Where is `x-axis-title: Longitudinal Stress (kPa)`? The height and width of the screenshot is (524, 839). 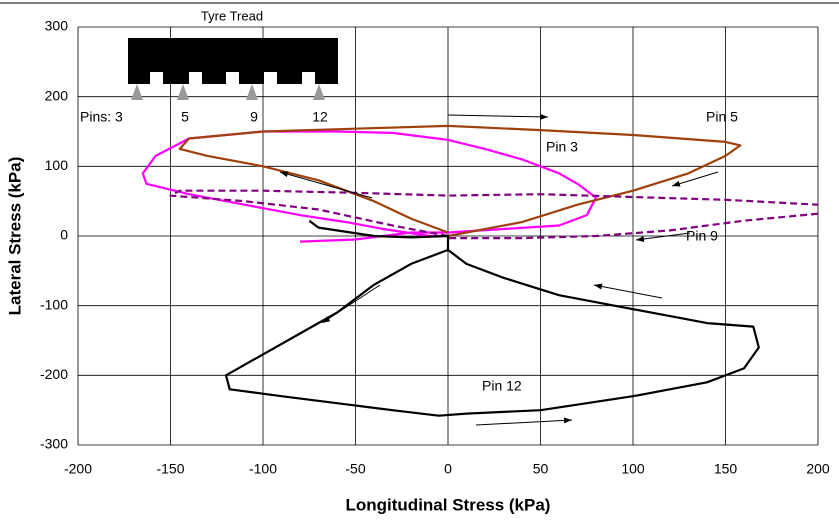
x-axis-title: Longitudinal Stress (kPa) is located at coordinates (448, 504).